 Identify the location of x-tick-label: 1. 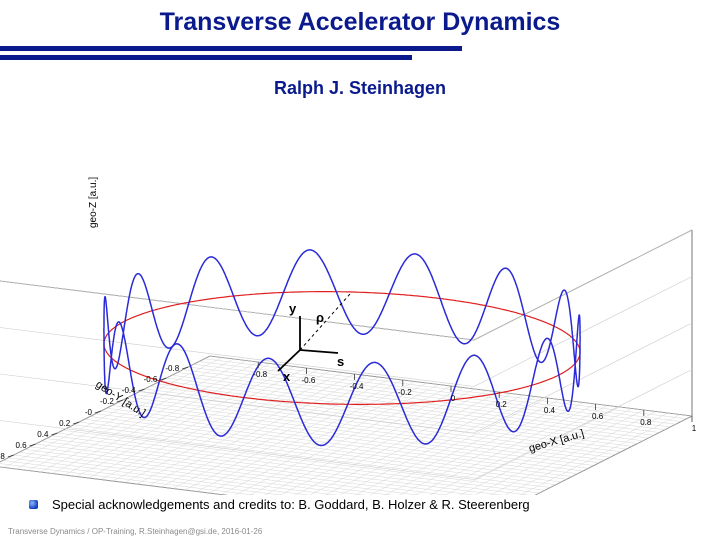
(694, 428).